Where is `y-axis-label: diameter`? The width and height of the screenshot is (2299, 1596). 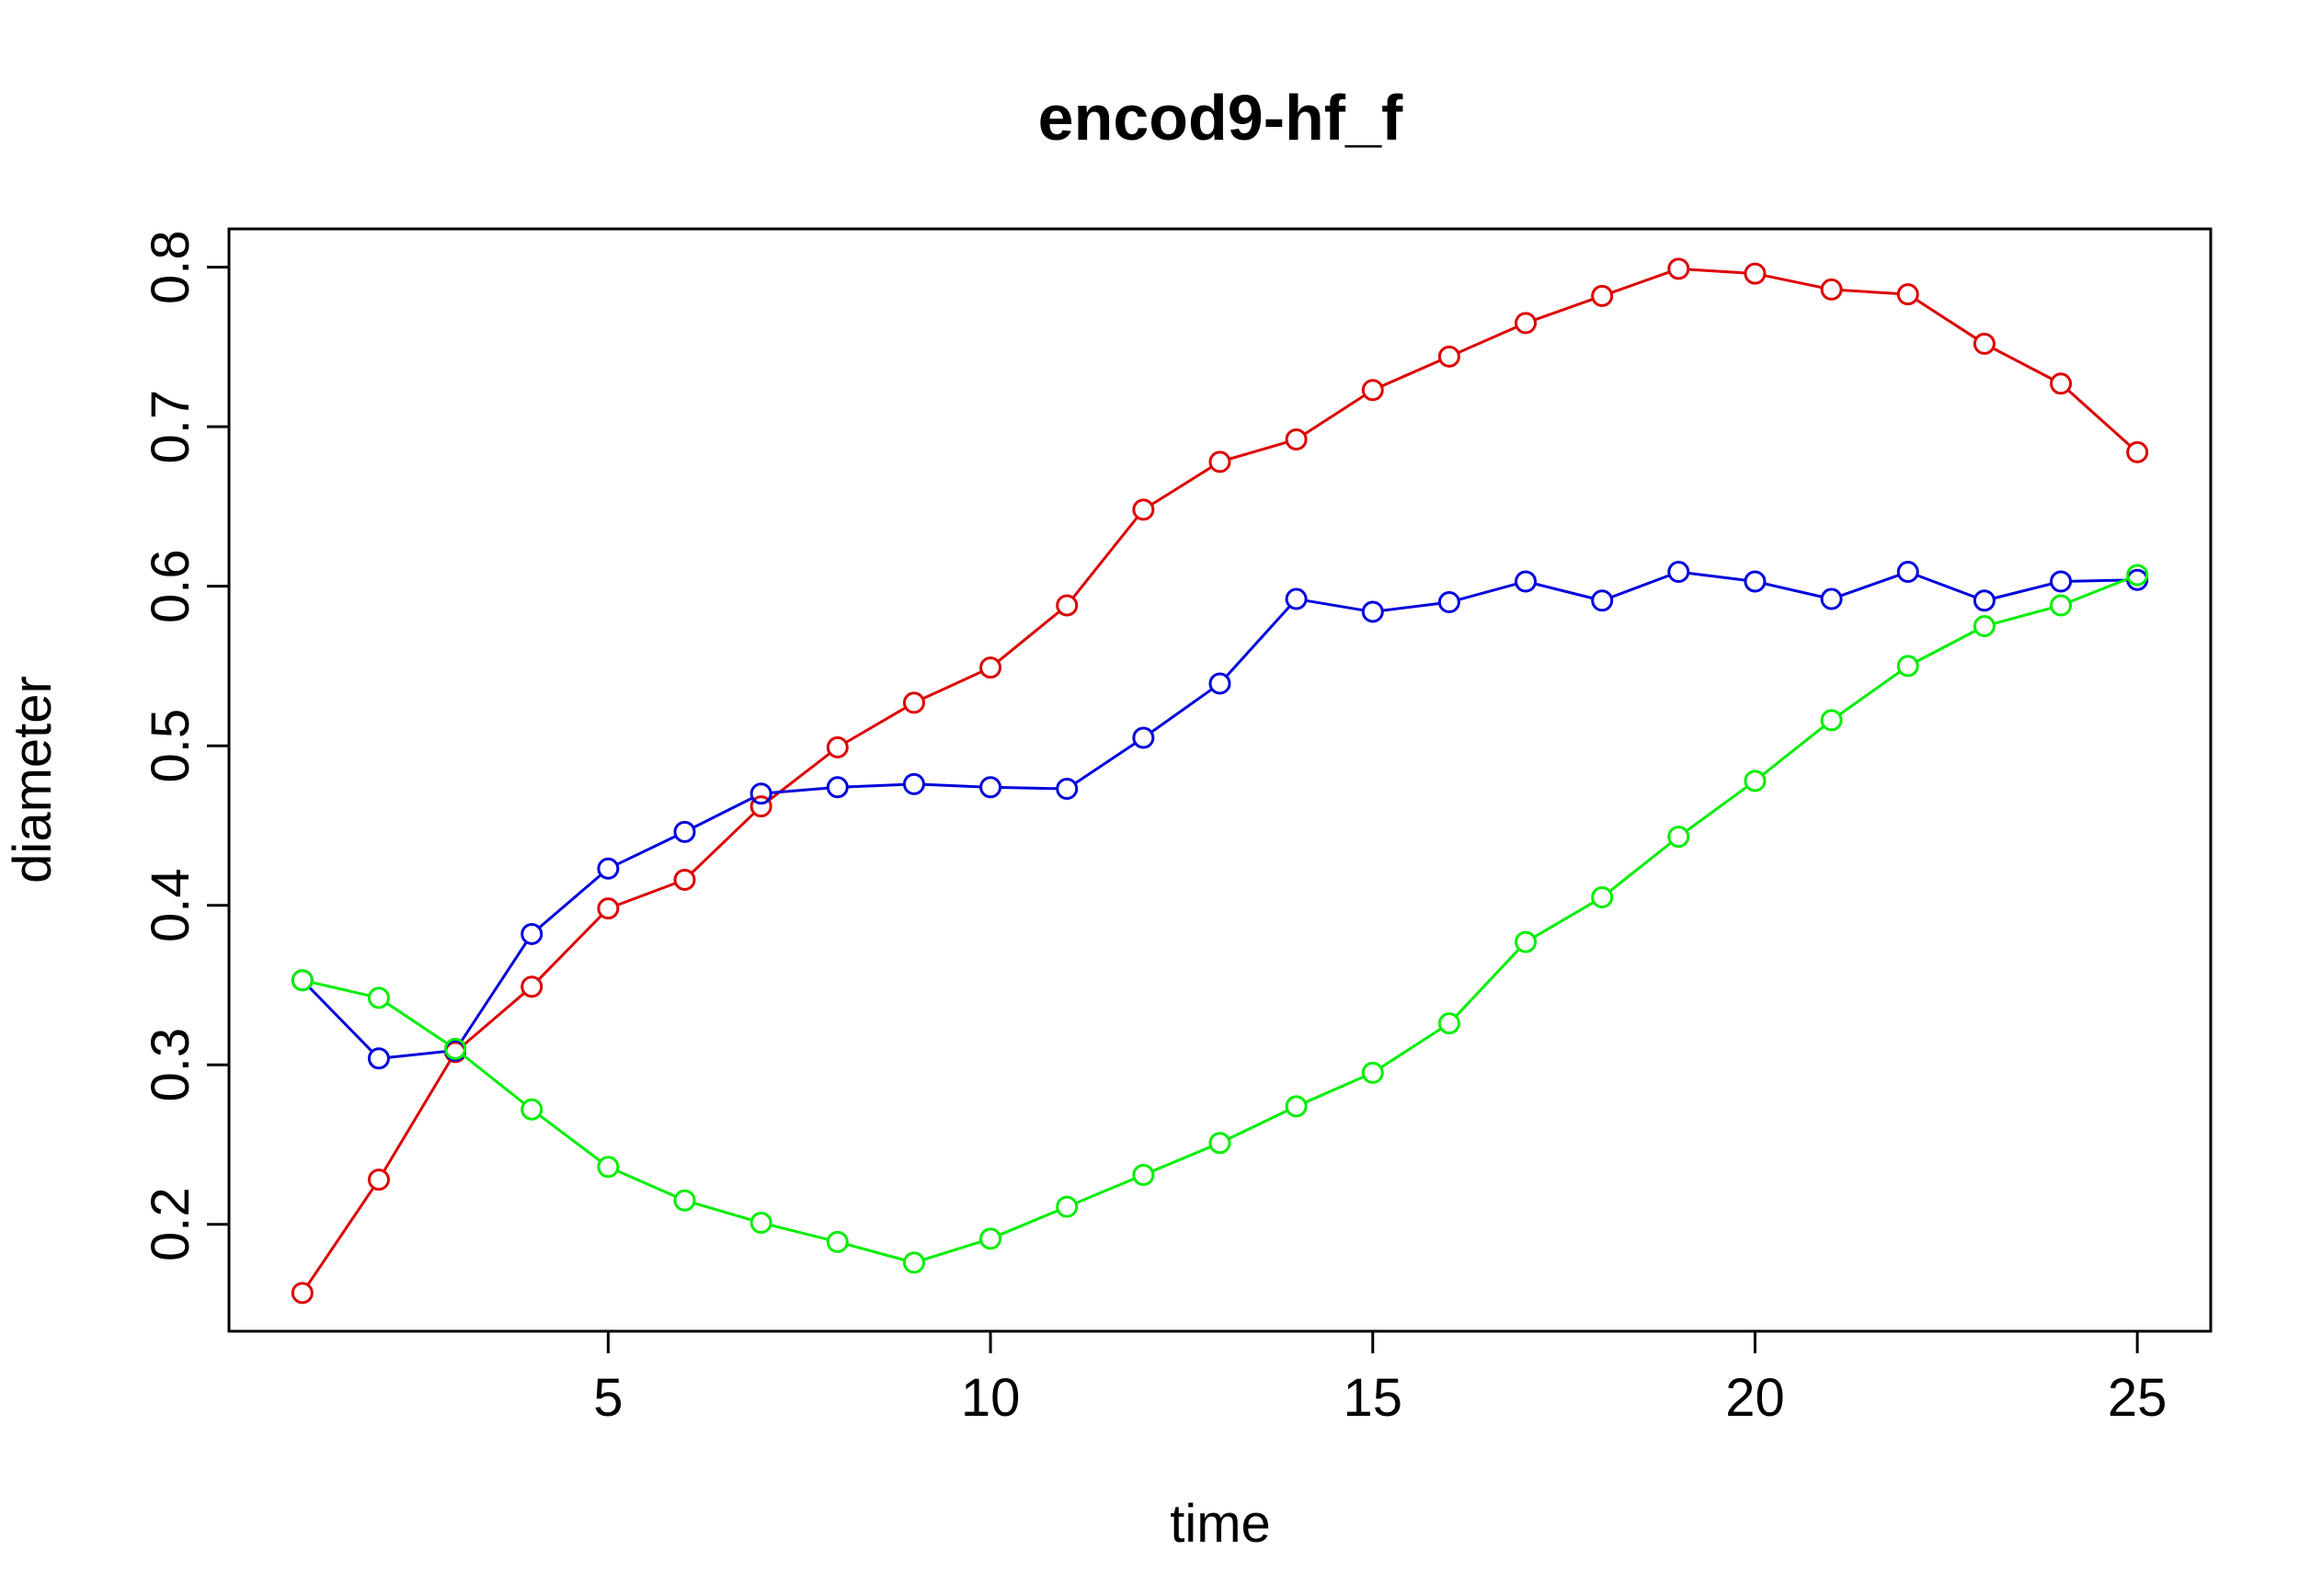
y-axis-label: diameter is located at coordinates (33, 780).